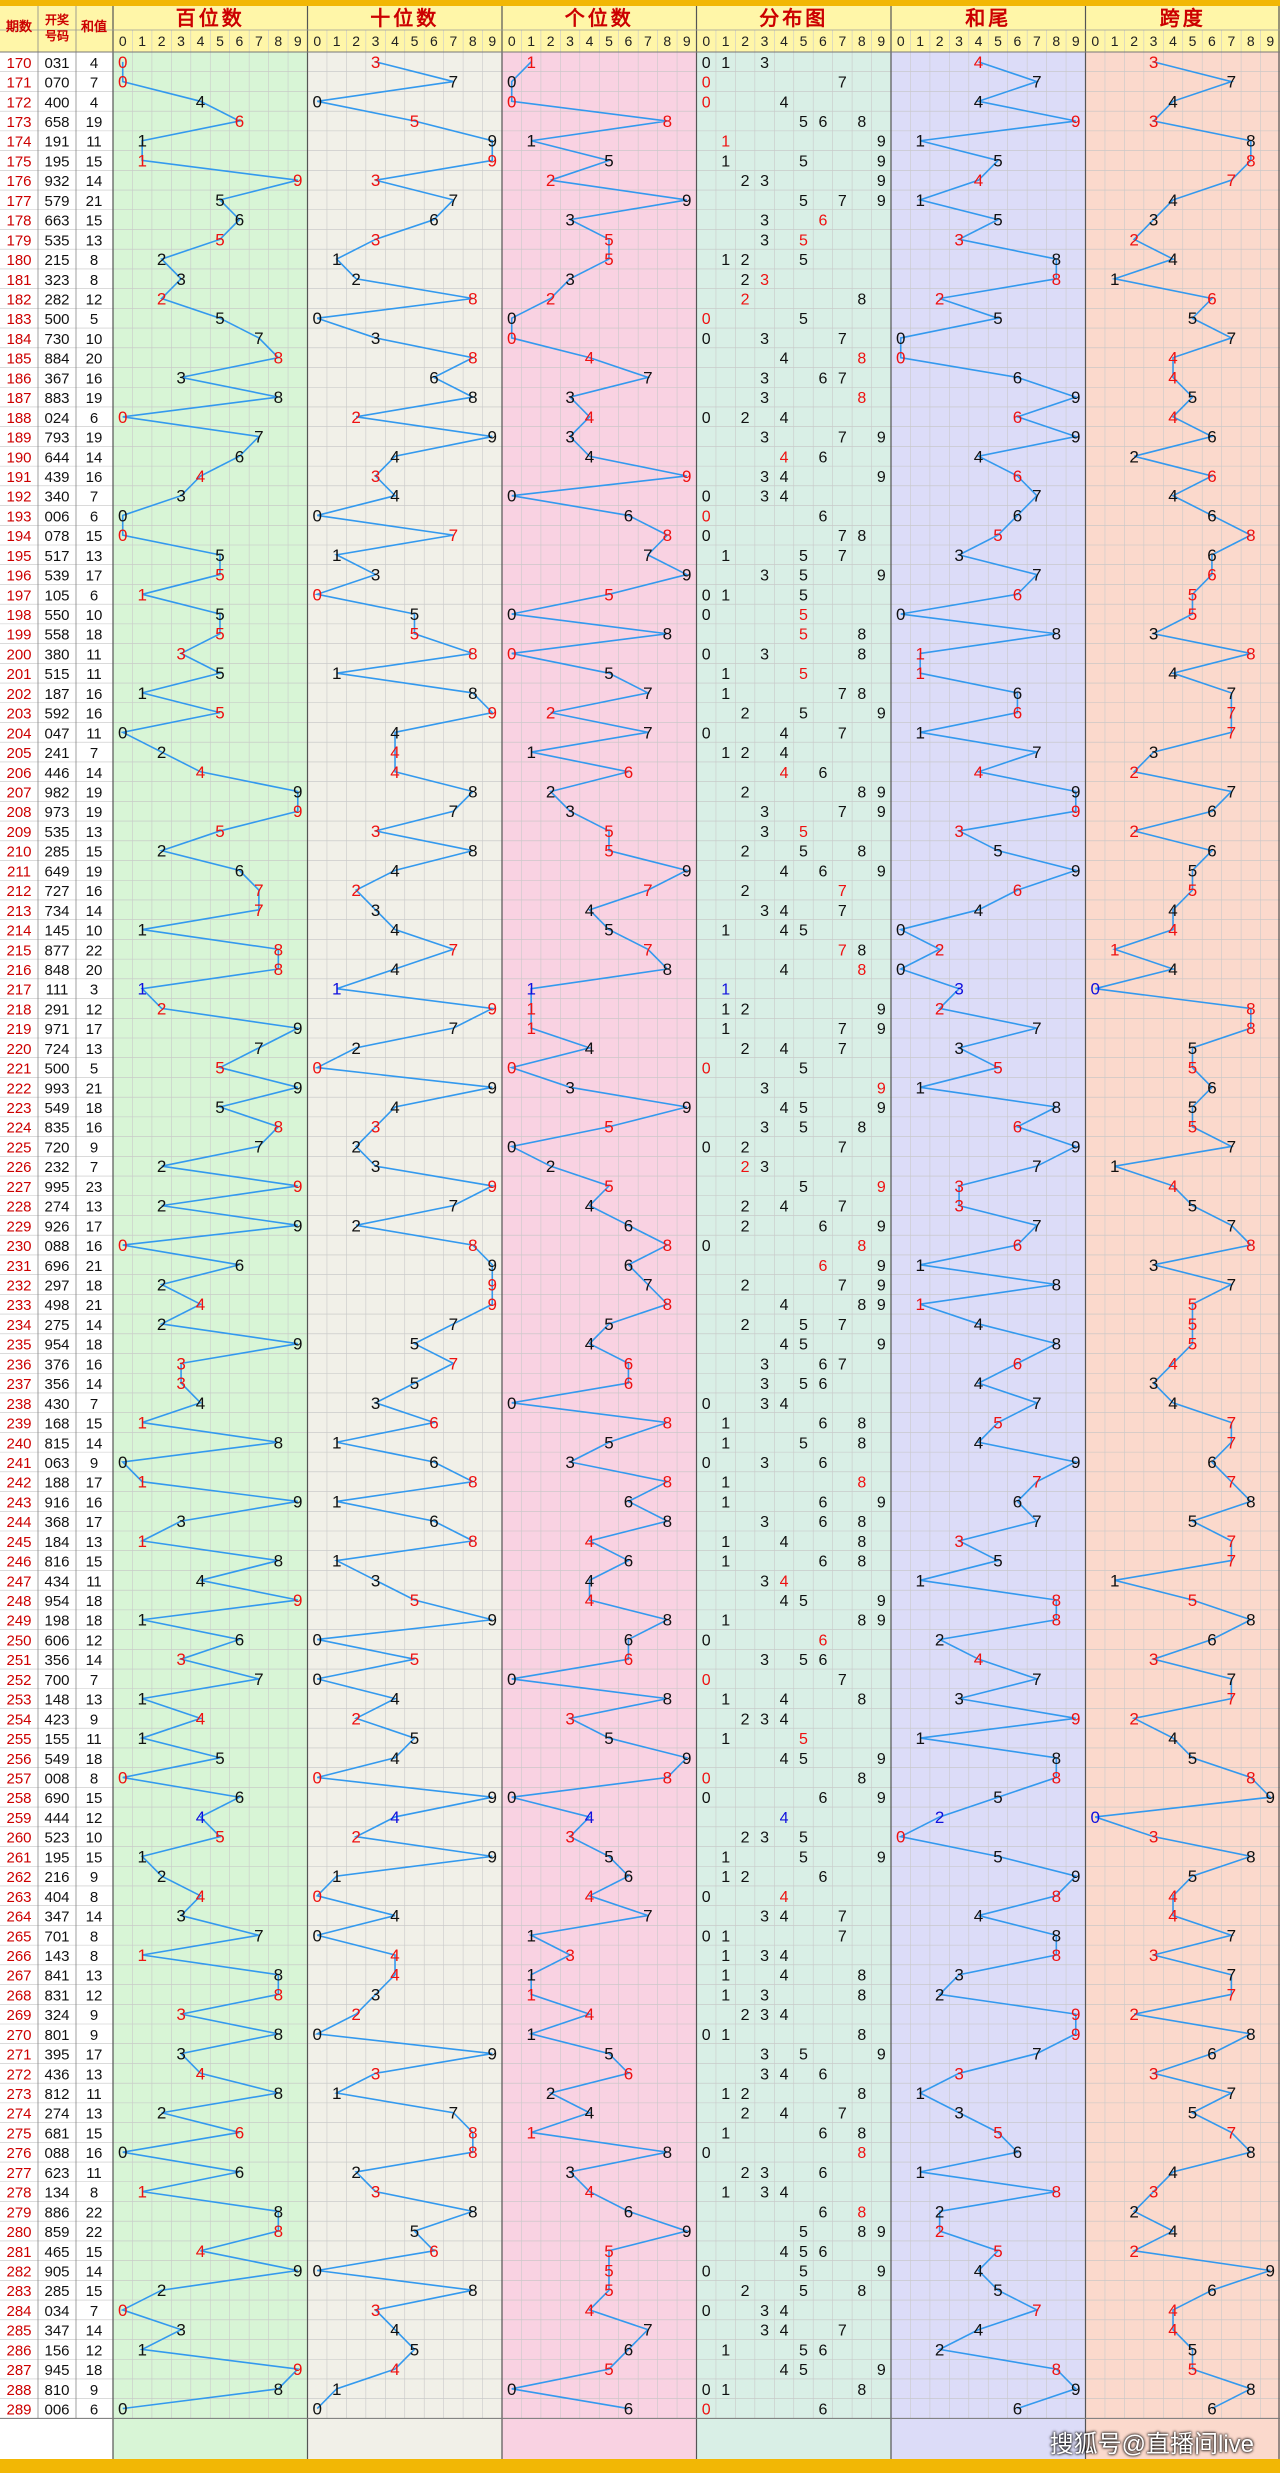 Image resolution: width=1280 pixels, height=2478 pixels. I want to click on hundreds-digit-mark: 3, so click(180, 1659).